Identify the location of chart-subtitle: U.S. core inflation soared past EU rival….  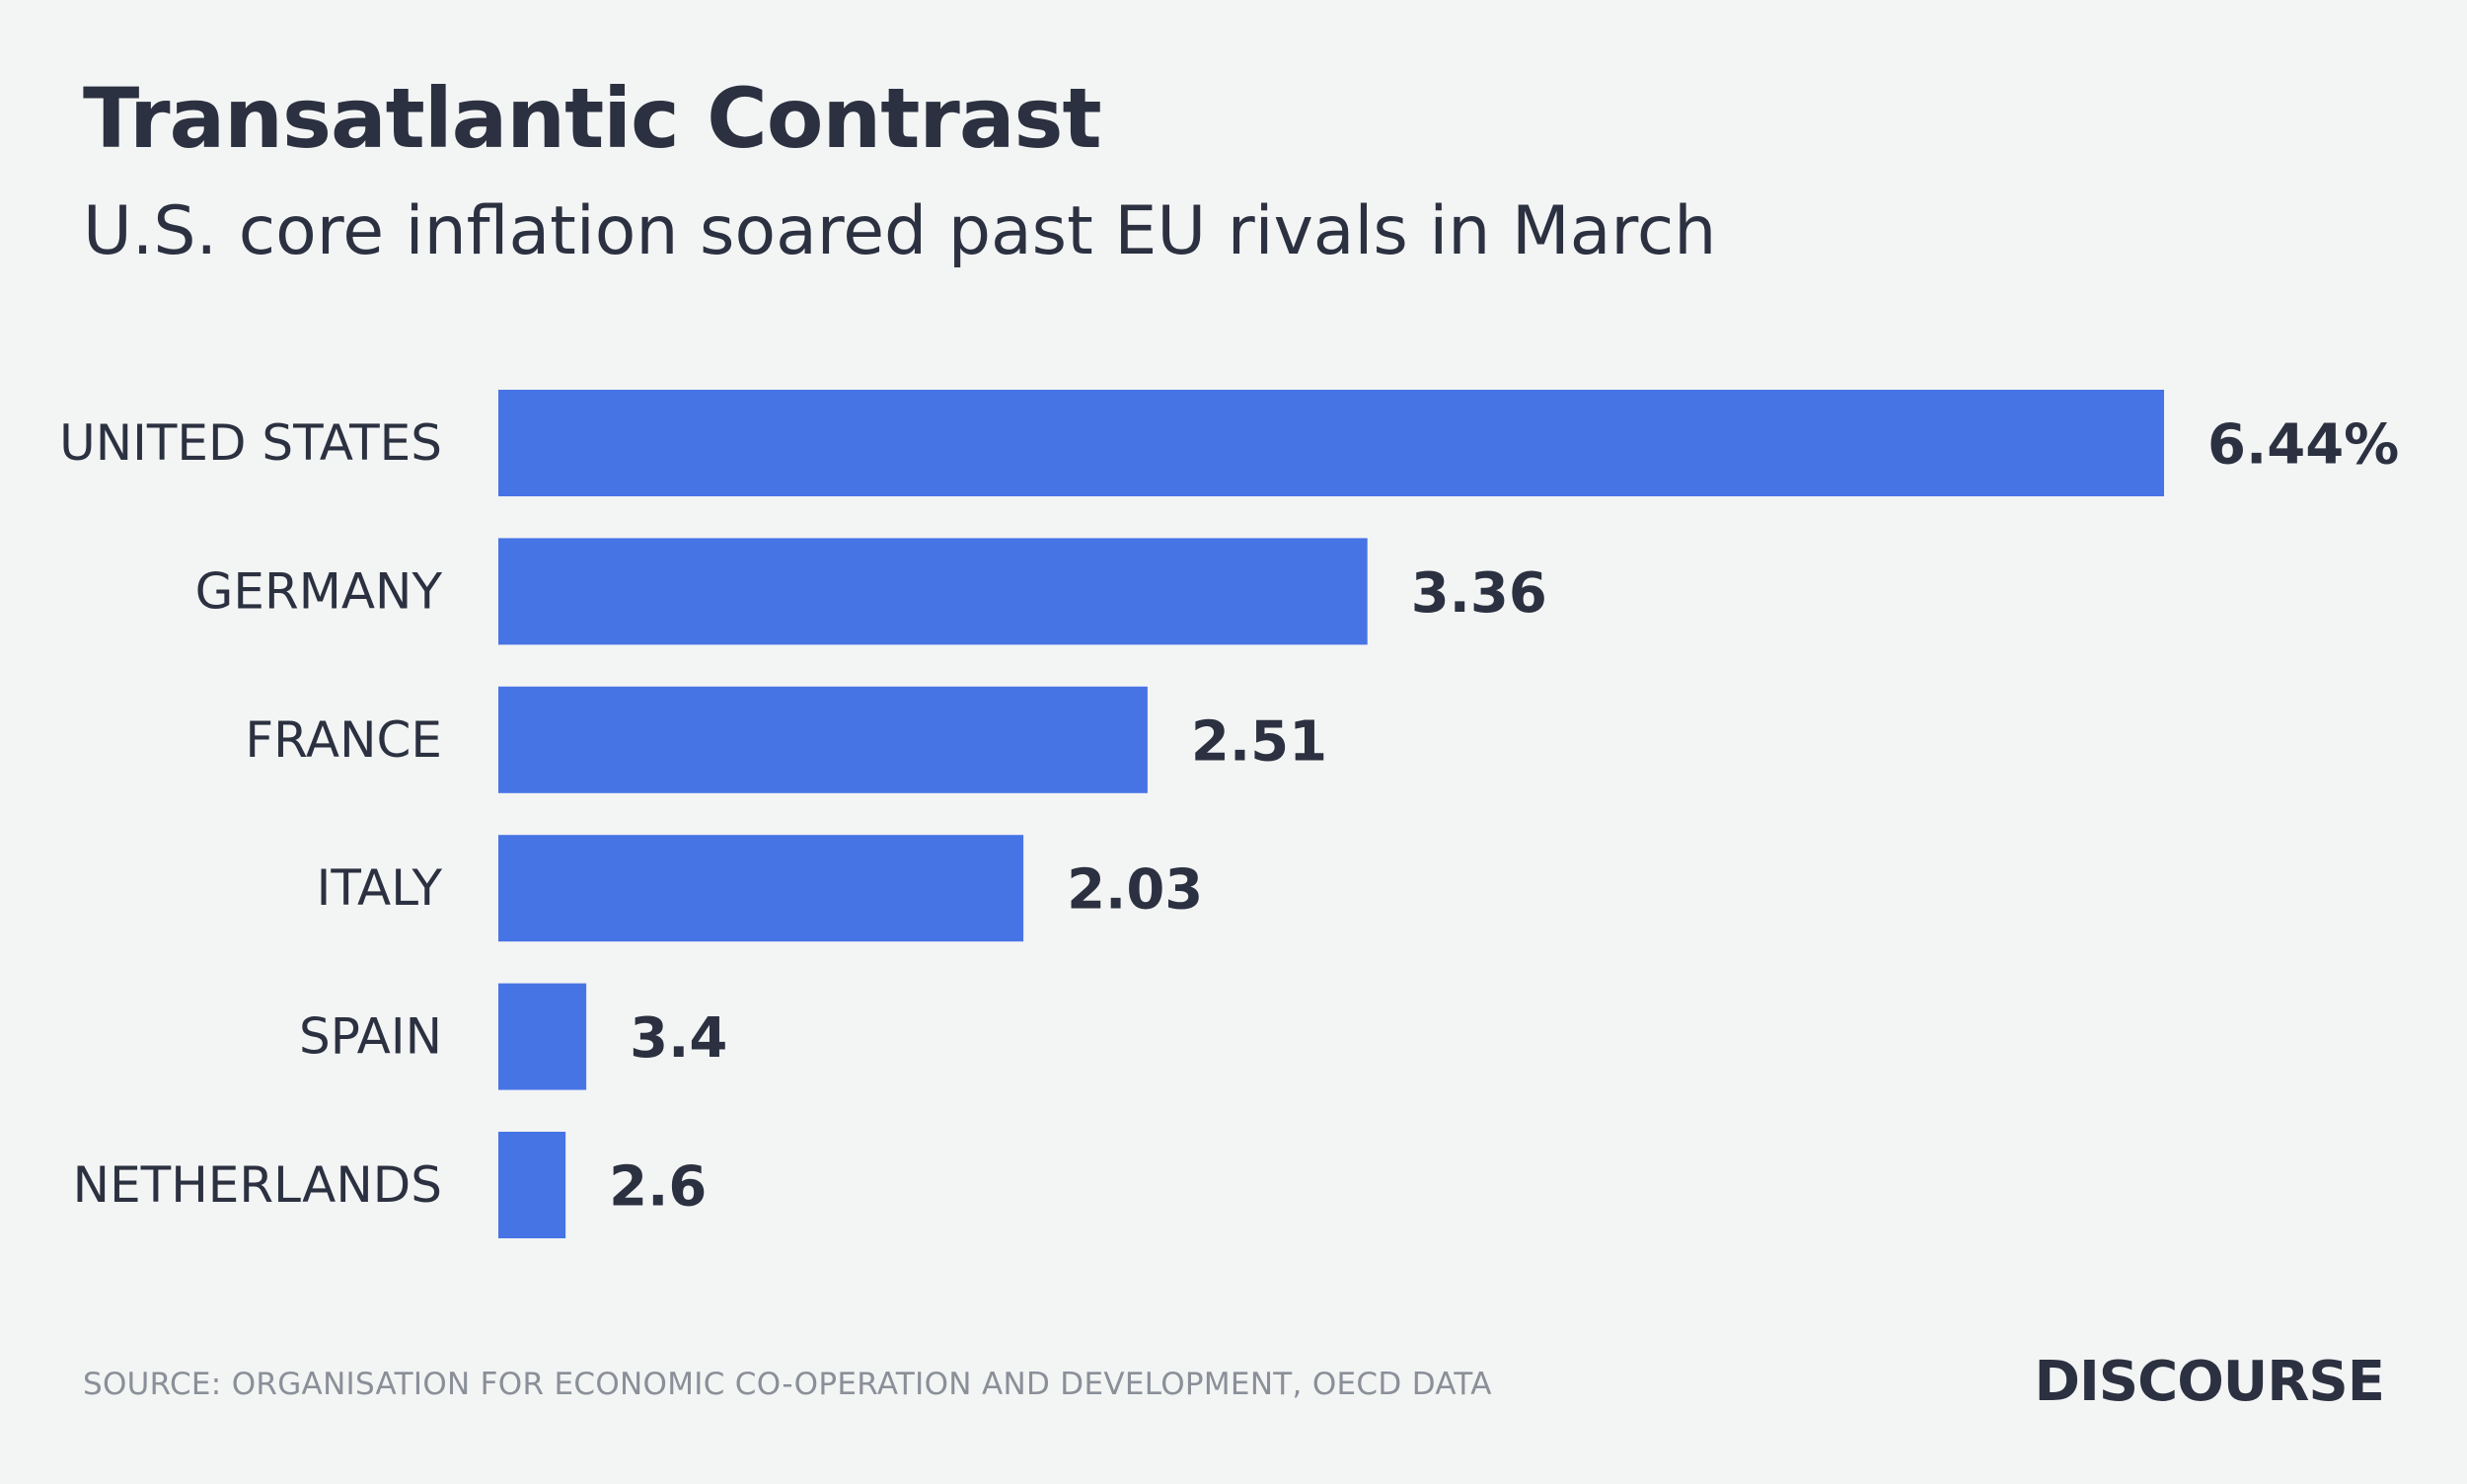
(900, 231).